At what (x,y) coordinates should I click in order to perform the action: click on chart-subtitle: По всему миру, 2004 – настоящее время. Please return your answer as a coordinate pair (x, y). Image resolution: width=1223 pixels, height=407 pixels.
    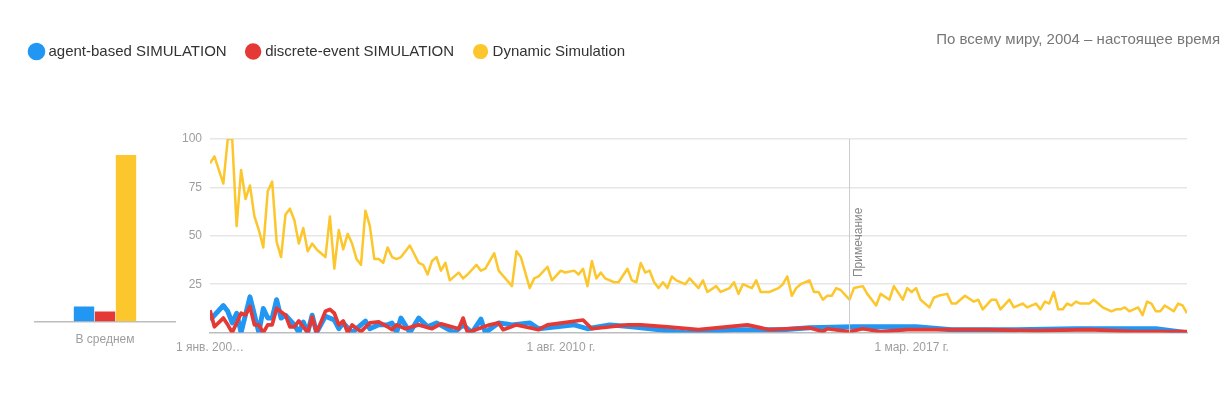
    Looking at the image, I should click on (1078, 39).